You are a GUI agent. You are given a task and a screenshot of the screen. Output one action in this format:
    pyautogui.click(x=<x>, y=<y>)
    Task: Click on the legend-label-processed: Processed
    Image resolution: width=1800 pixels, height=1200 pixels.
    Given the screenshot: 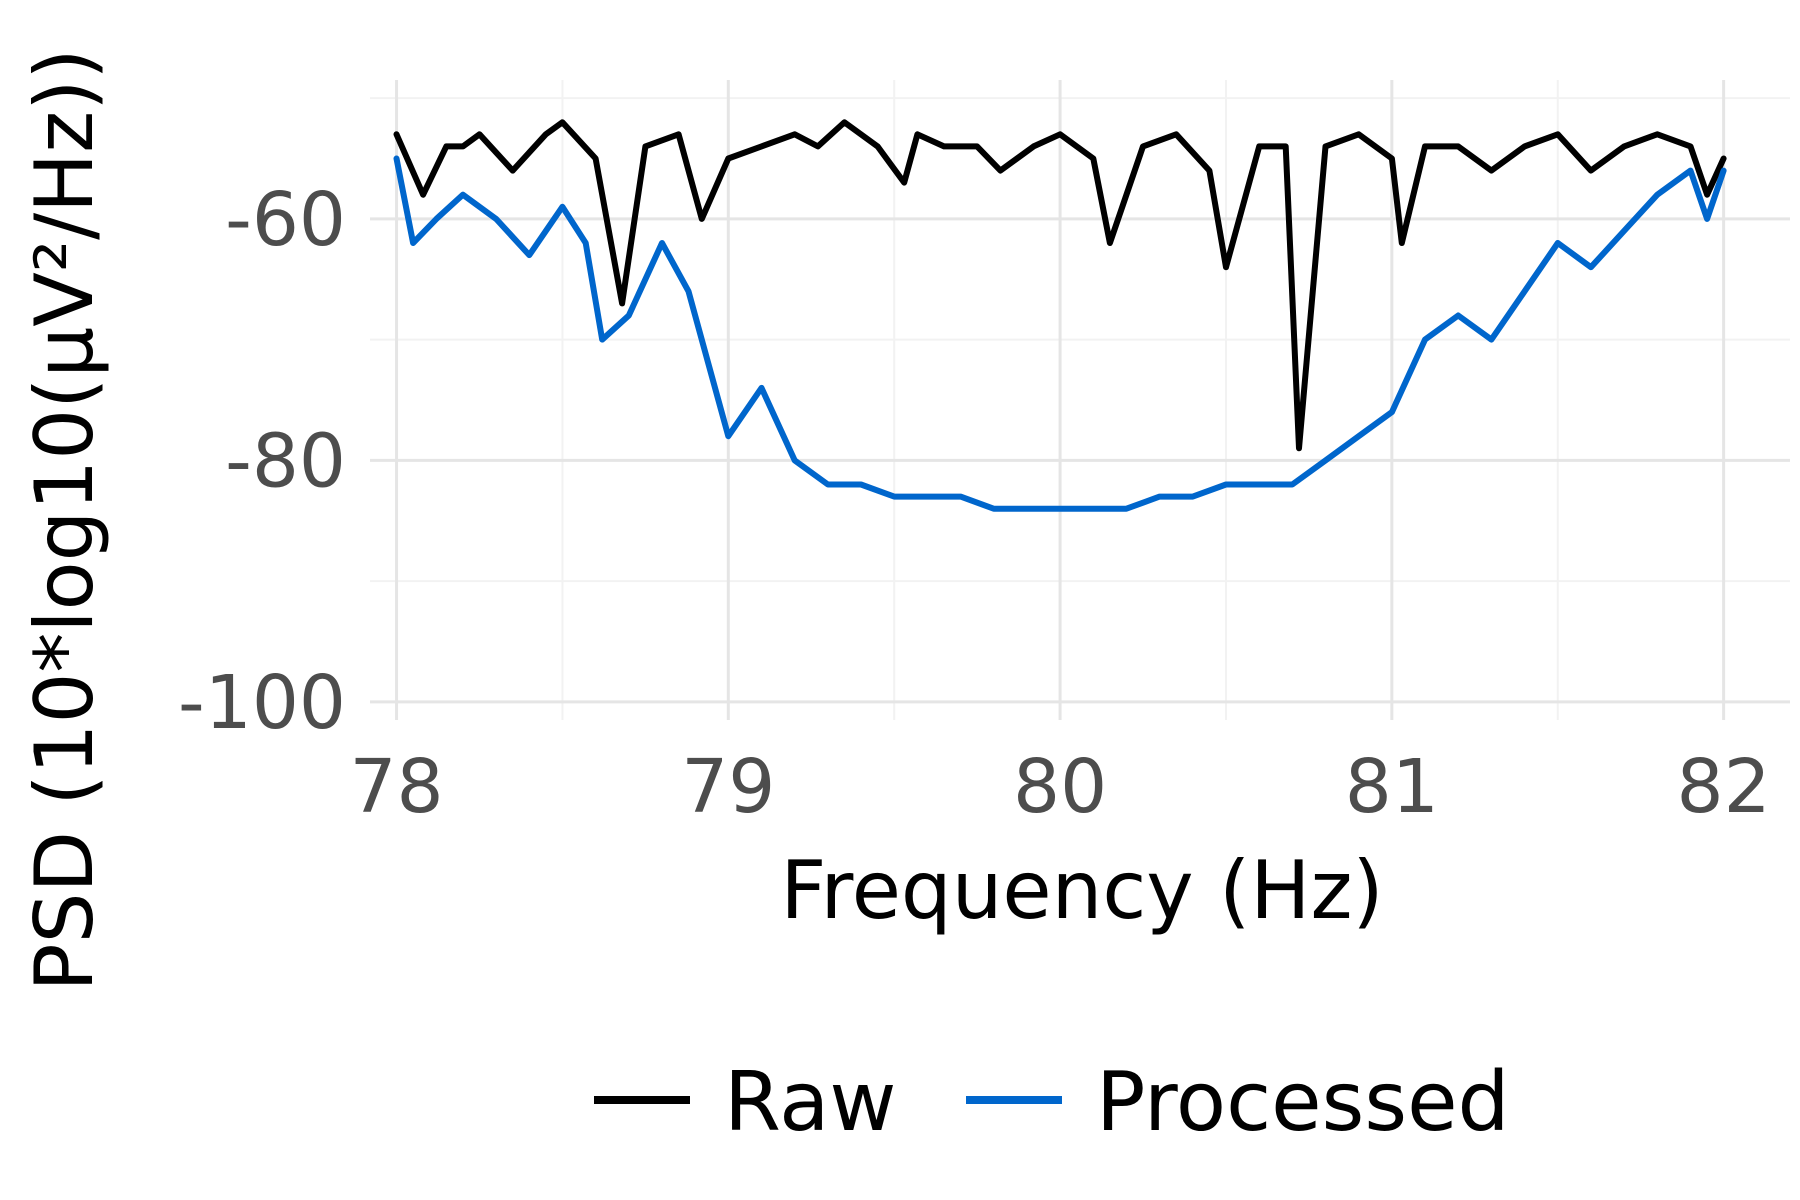 What is the action you would take?
    pyautogui.click(x=1303, y=1102)
    